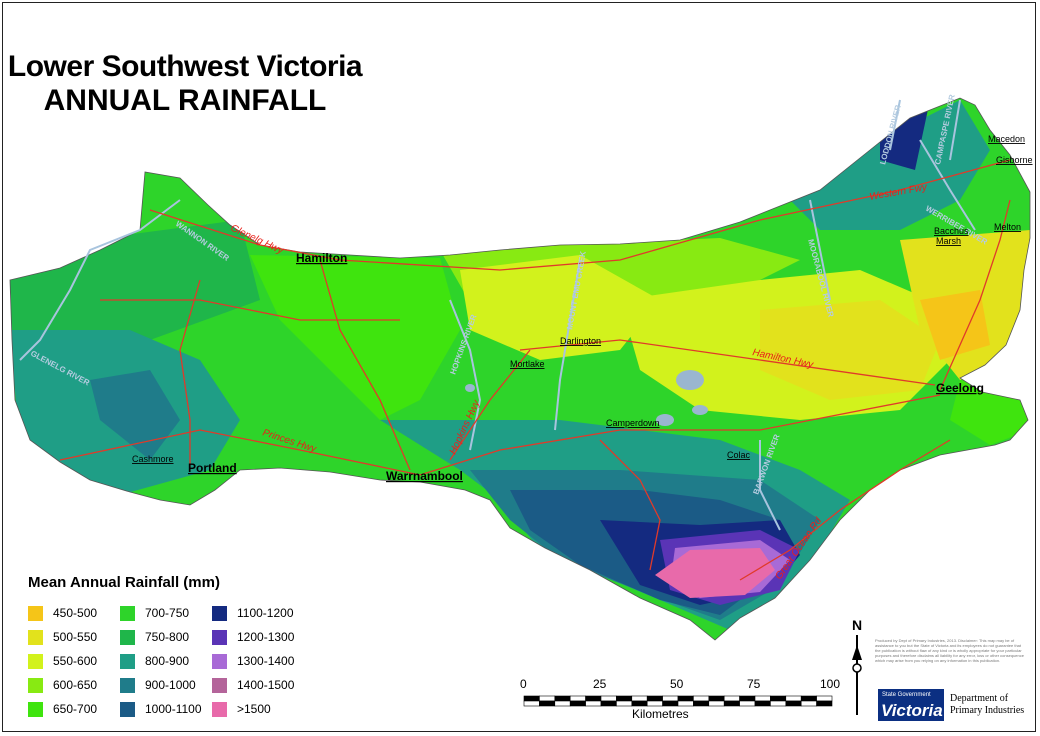 The image size is (1040, 736). What do you see at coordinates (465, 375) in the screenshot?
I see `river-hopkins` at bounding box center [465, 375].